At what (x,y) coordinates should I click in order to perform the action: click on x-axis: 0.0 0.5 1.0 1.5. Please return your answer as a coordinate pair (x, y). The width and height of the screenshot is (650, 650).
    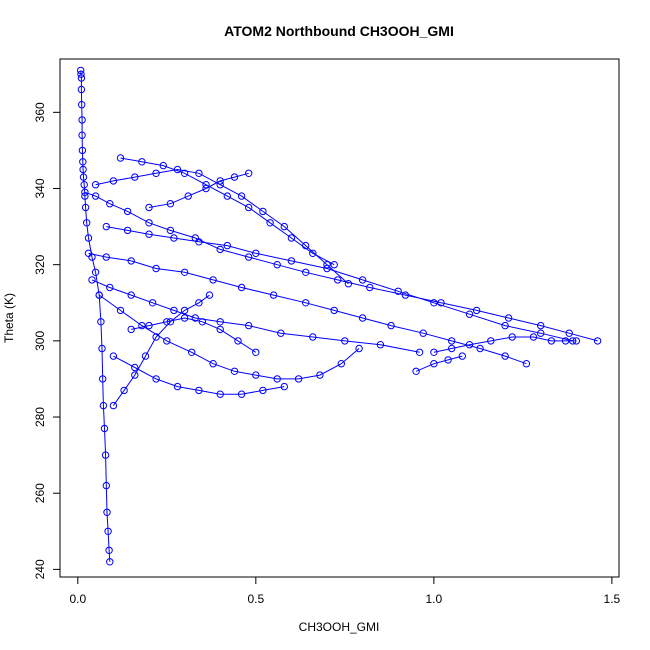
    Looking at the image, I should click on (345, 591).